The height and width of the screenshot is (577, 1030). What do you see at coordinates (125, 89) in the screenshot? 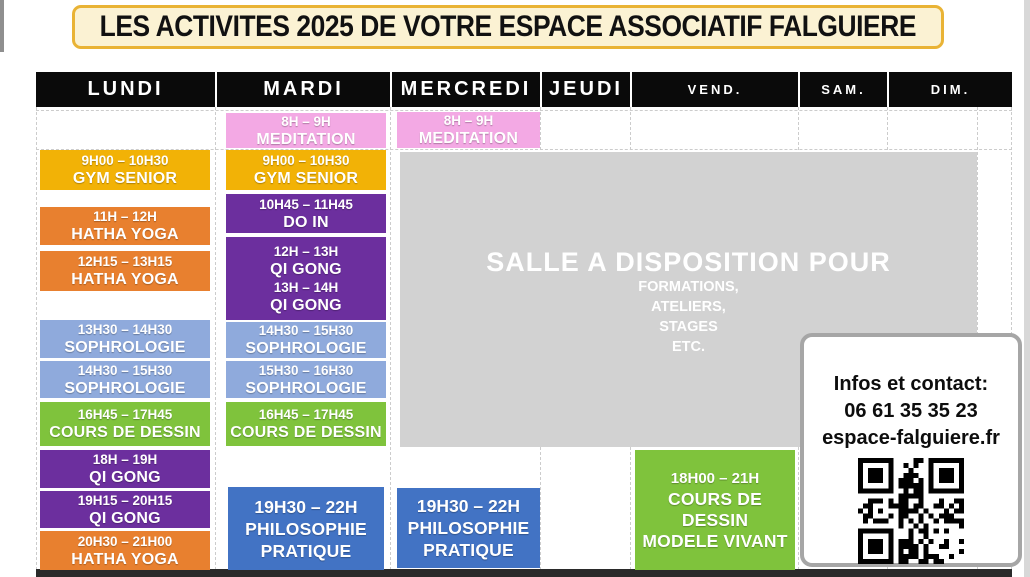
I see `day-header-lundi: LUNDI` at bounding box center [125, 89].